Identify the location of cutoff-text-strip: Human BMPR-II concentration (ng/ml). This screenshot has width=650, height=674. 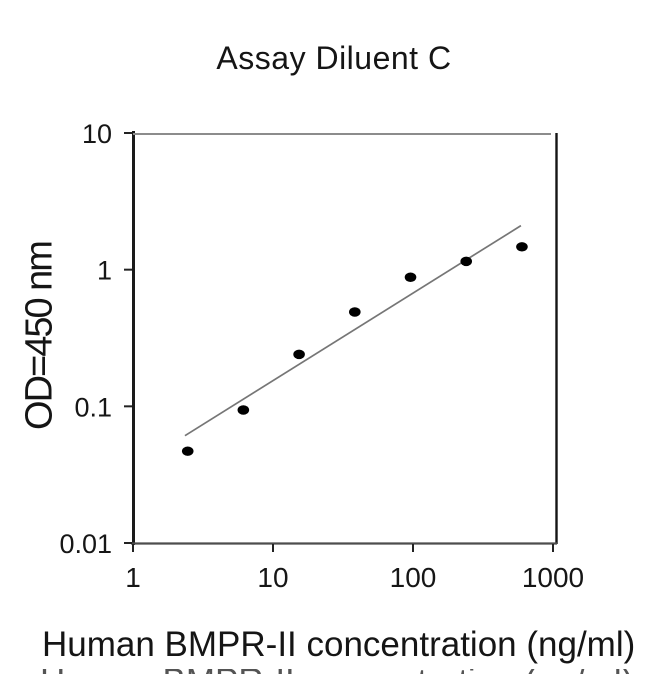
(343, 671).